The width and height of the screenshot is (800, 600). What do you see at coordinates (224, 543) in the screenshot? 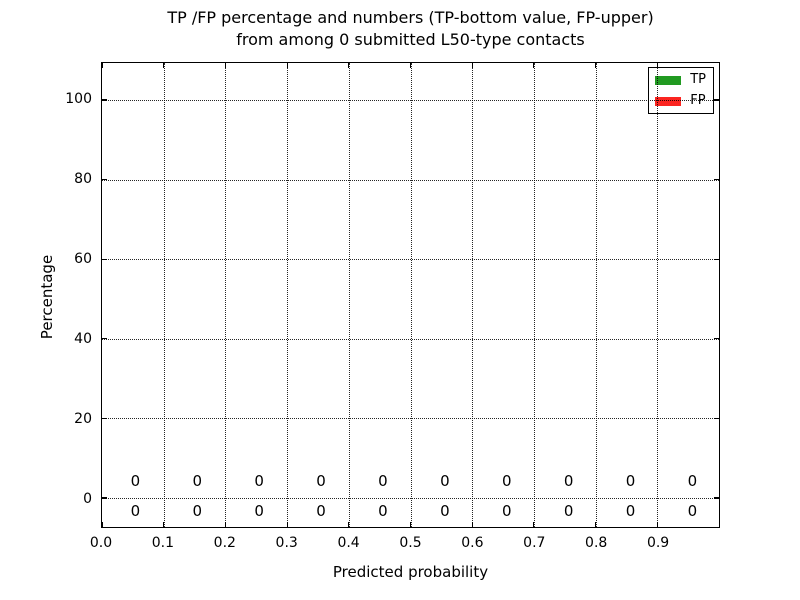
I see `x-tick-label: 0.2` at bounding box center [224, 543].